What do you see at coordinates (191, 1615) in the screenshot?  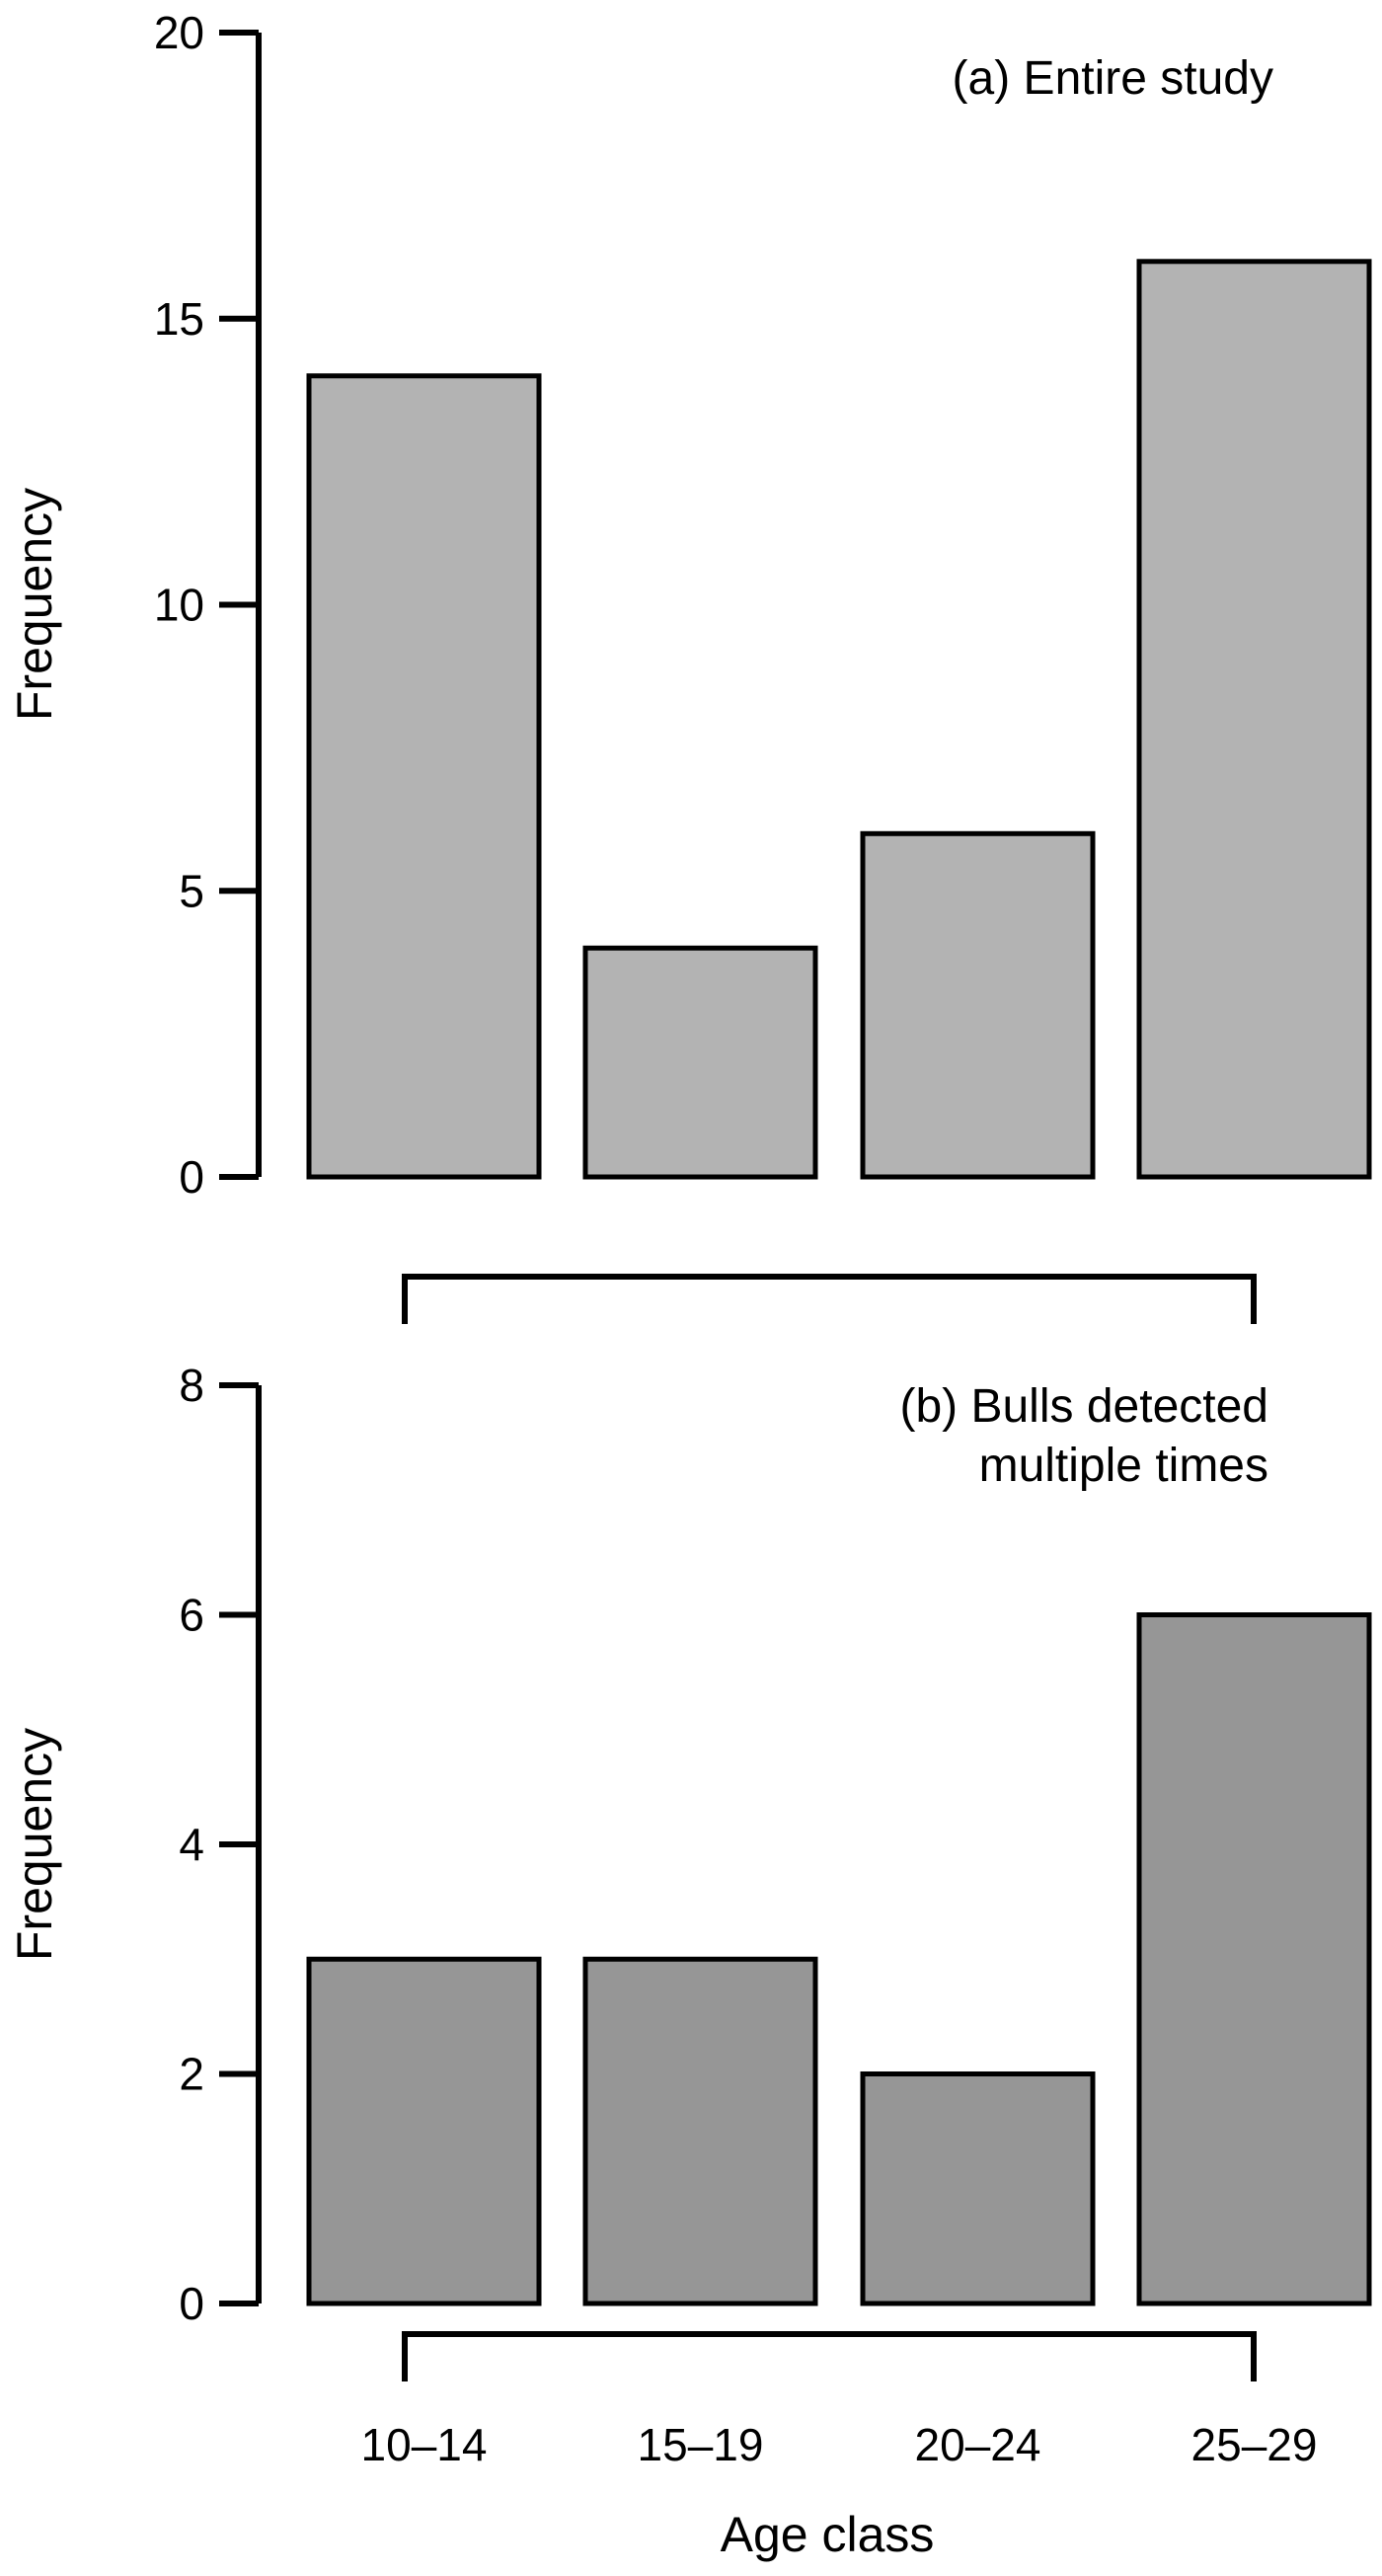 I see `y-tick-label: 6` at bounding box center [191, 1615].